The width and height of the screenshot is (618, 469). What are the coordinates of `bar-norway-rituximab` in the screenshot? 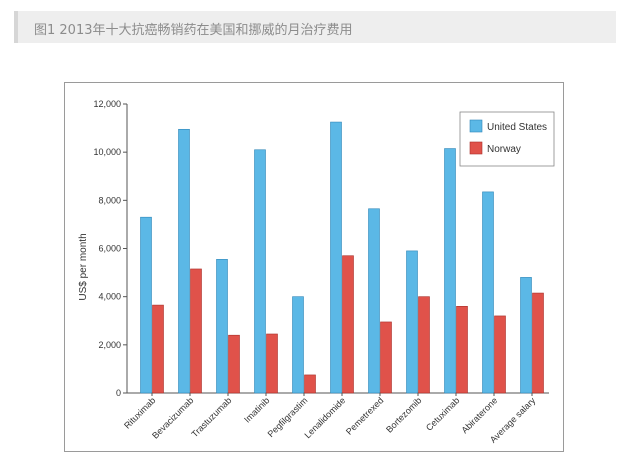 It's located at (158, 349).